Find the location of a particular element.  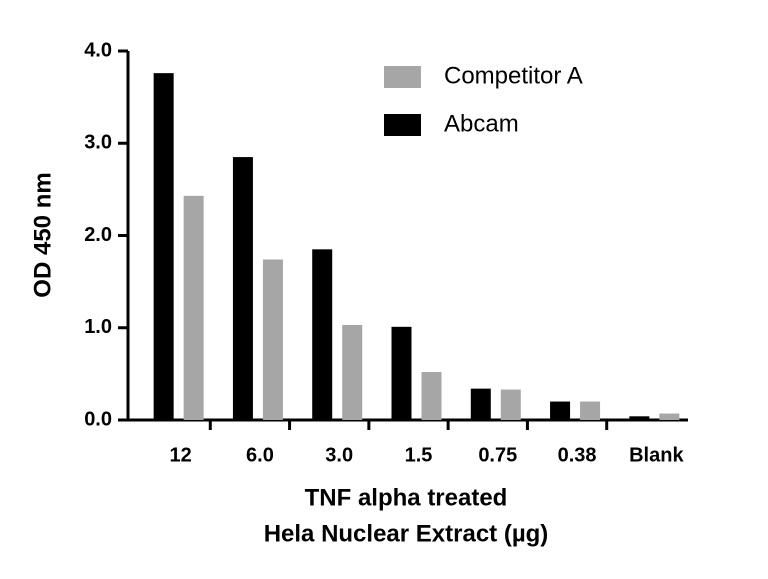

y-tick-label: 3.0 is located at coordinates (98, 143).